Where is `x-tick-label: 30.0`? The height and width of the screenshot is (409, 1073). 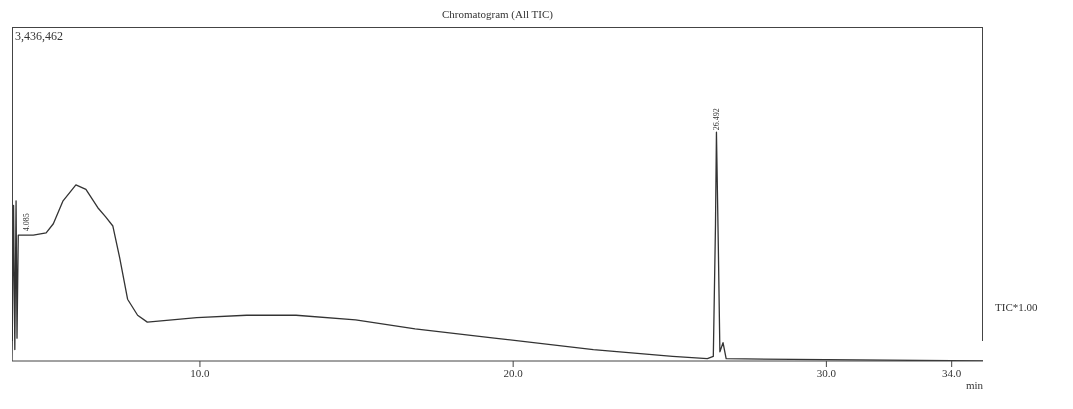
x-tick-label: 30.0 is located at coordinates (826, 372).